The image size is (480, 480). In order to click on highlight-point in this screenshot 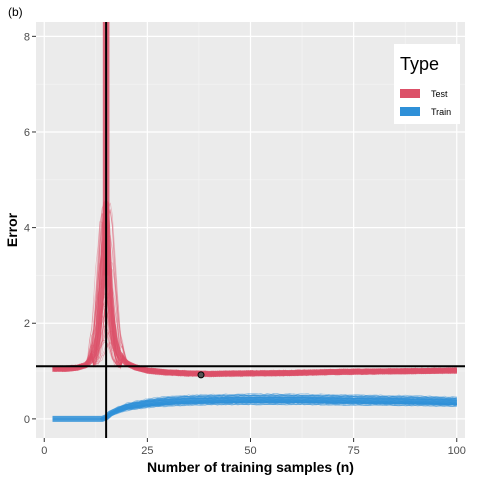, I will do `click(201, 375)`.